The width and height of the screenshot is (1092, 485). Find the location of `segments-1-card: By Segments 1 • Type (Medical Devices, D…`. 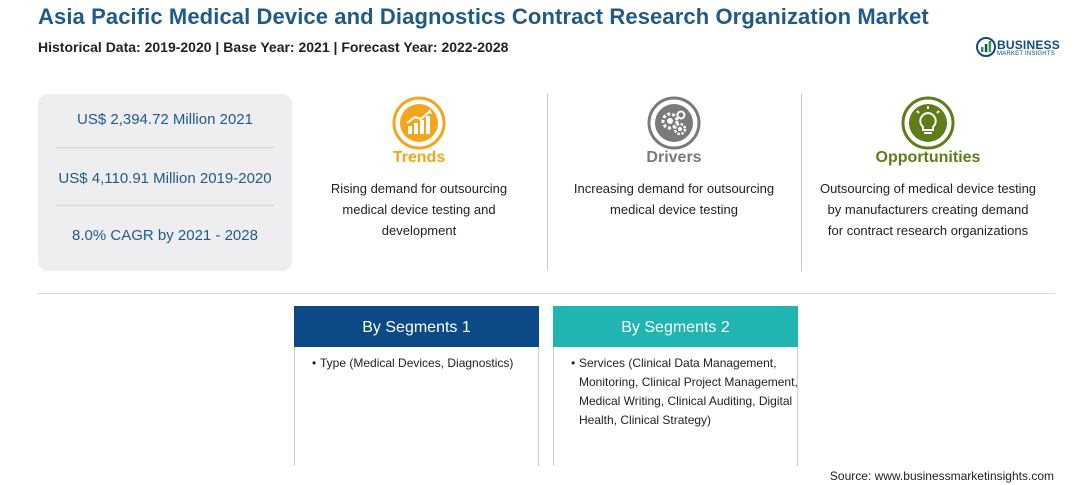

segments-1-card: By Segments 1 • Type (Medical Devices, D… is located at coordinates (416, 386).